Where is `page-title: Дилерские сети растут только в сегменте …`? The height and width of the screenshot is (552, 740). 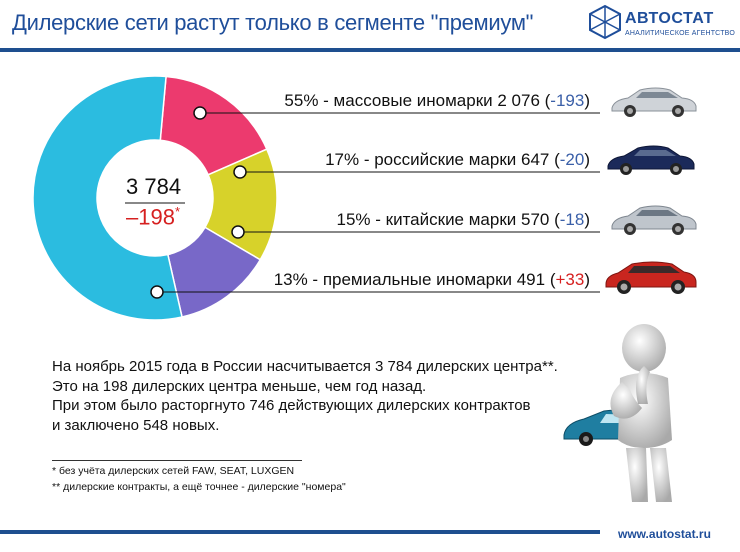 page-title: Дилерские сети растут только в сегменте … is located at coordinates (273, 22).